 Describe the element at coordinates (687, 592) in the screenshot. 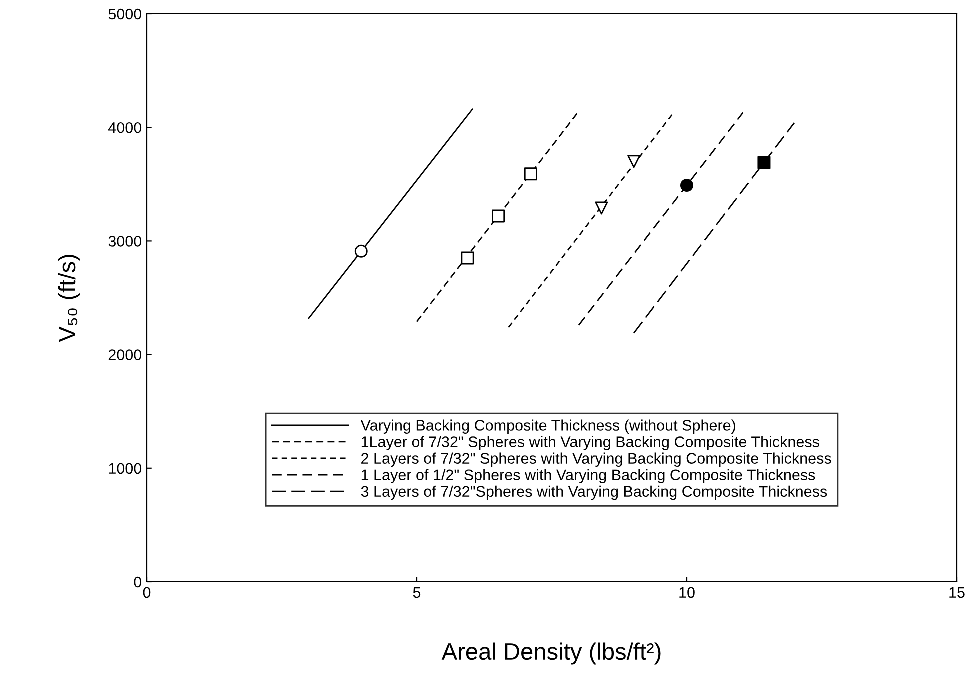

I see `x-tick-label: 10` at that location.